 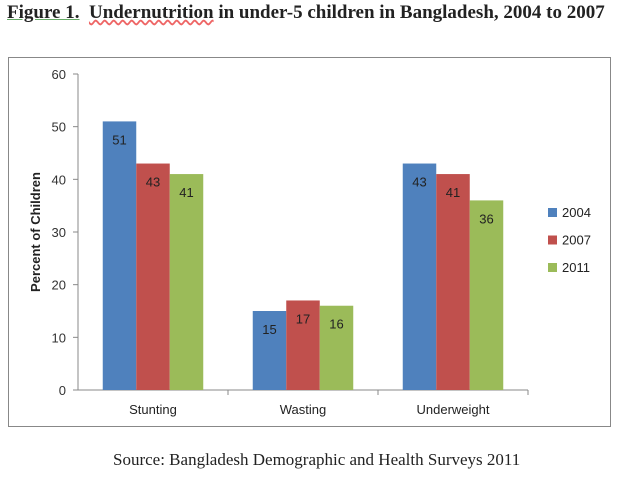 What do you see at coordinates (576, 240) in the screenshot?
I see `legend-label: 2007` at bounding box center [576, 240].